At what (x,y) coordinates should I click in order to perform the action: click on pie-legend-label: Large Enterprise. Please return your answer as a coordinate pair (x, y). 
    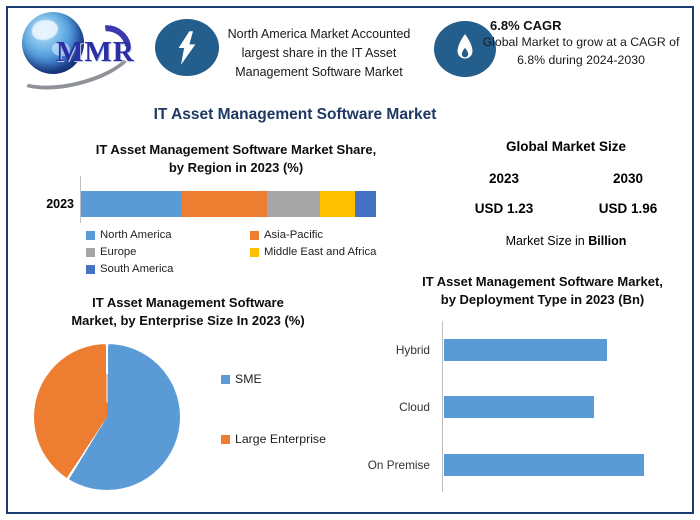
    Looking at the image, I should click on (280, 439).